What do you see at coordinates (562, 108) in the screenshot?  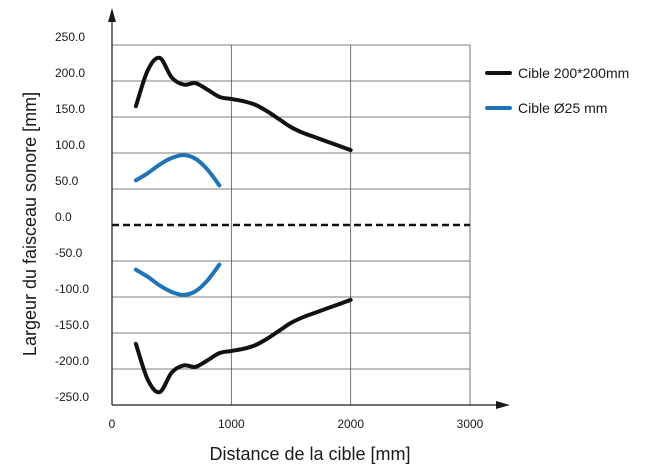 I see `legend-label-1: Cible Ø25 mm` at bounding box center [562, 108].